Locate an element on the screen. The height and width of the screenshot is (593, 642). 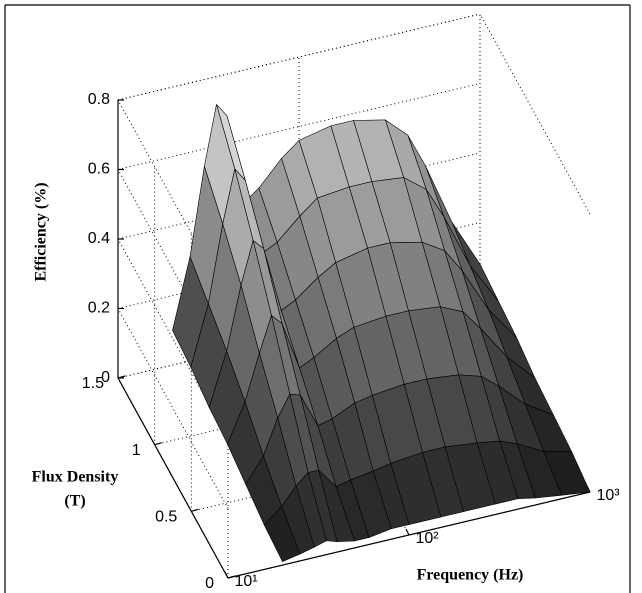
y-axis-label: (T) is located at coordinates (74, 501).